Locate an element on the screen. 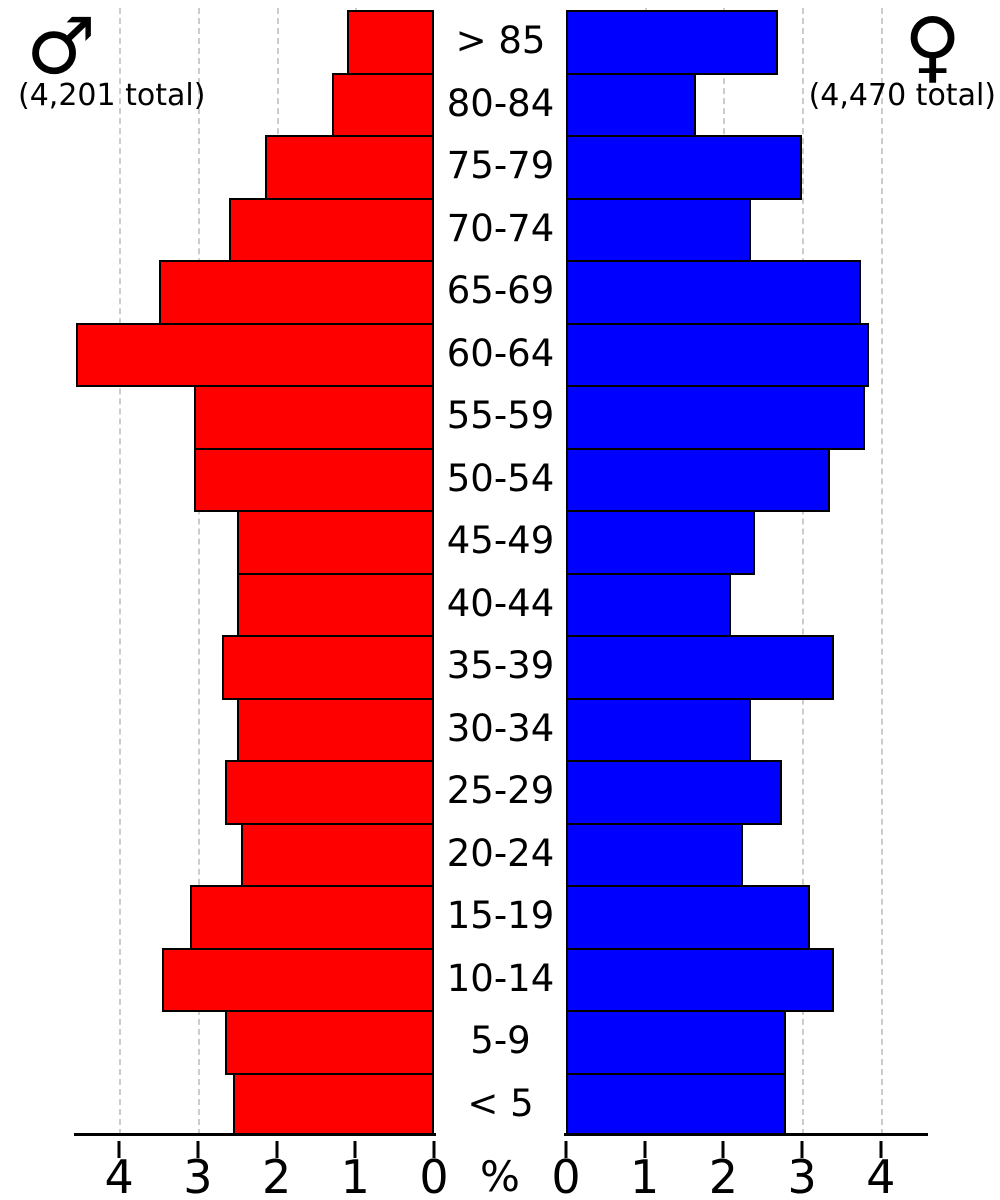 Image resolution: width=1000 pixels, height=1200 pixels. right-tick-label-2: 2 is located at coordinates (723, 1175).